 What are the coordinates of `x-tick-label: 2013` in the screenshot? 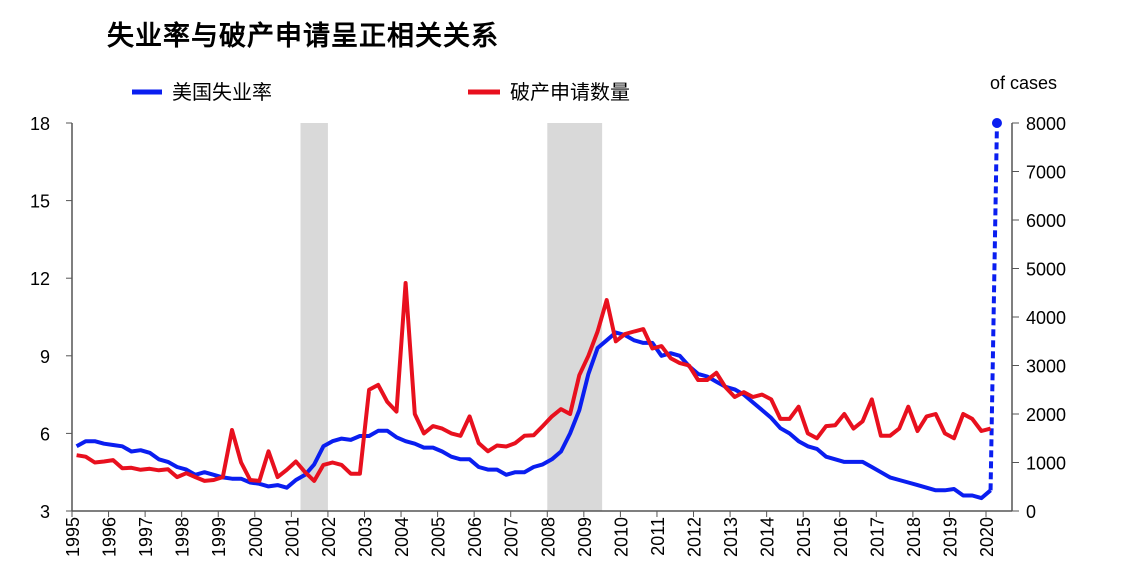 It's located at (731, 537).